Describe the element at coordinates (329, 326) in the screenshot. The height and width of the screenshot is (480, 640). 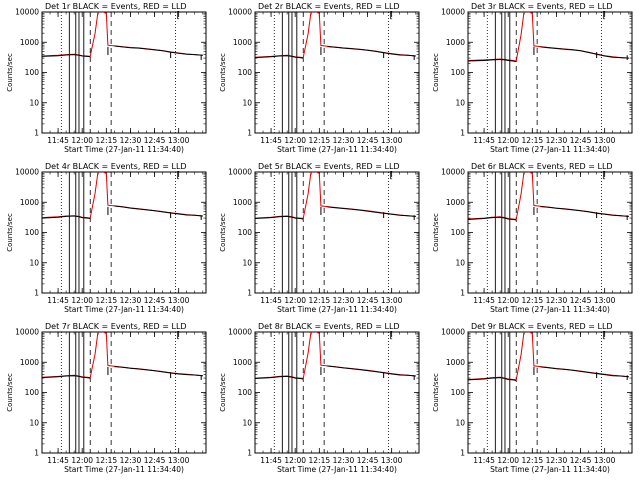
I see `panel-title: Det 8r BLACK = Events, RED = LLD` at that location.